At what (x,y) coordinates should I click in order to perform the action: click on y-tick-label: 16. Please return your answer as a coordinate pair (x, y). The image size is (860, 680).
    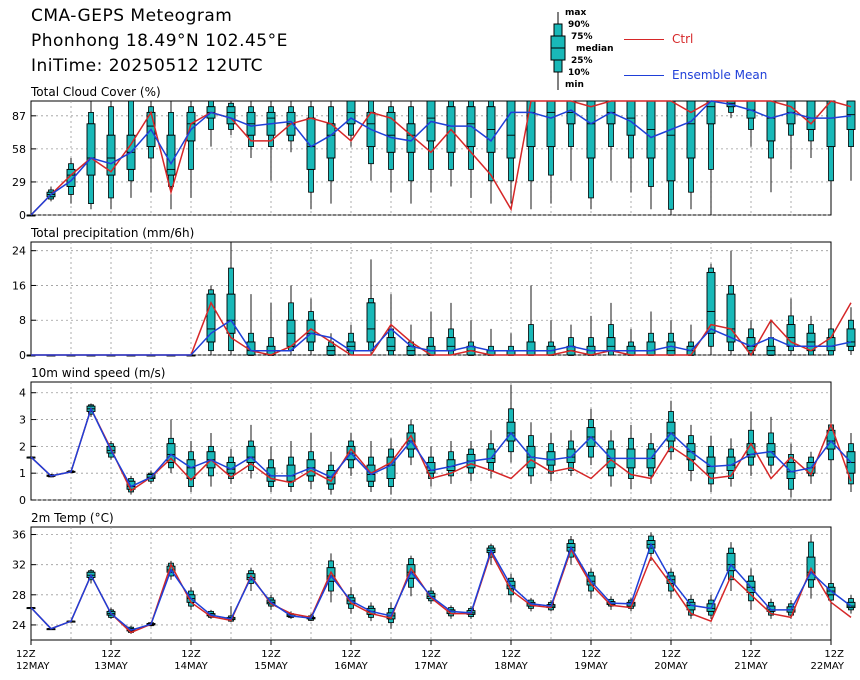
    Looking at the image, I should click on (19, 285).